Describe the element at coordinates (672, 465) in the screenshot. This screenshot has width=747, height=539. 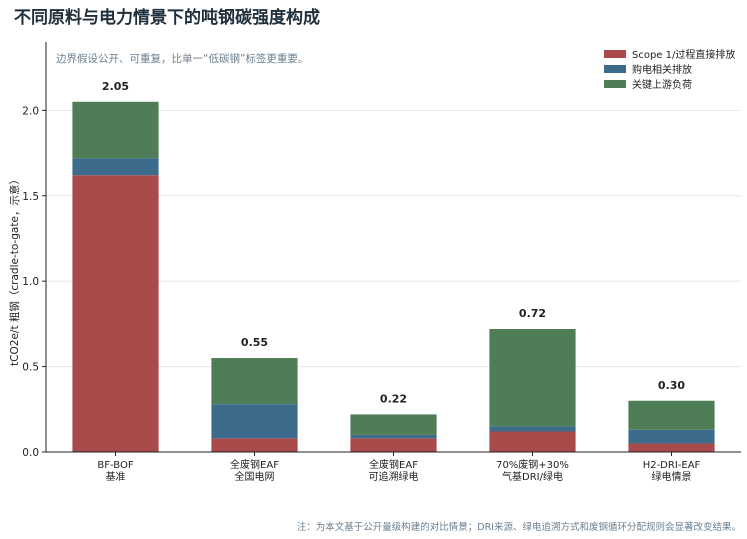
I see `x-tick-label-4-line-0: H2-DRI-EAF` at that location.